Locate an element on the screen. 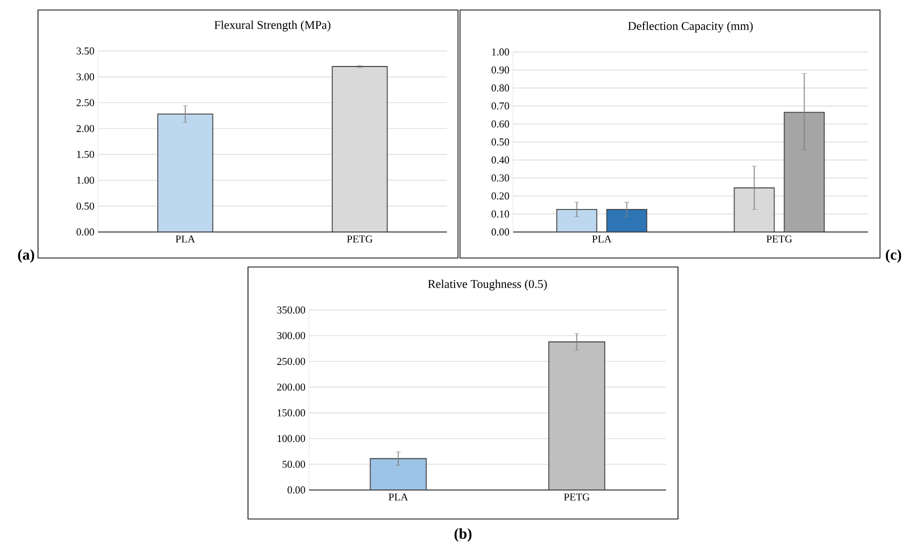  y-tick-label: 2.50 is located at coordinates (85, 102).